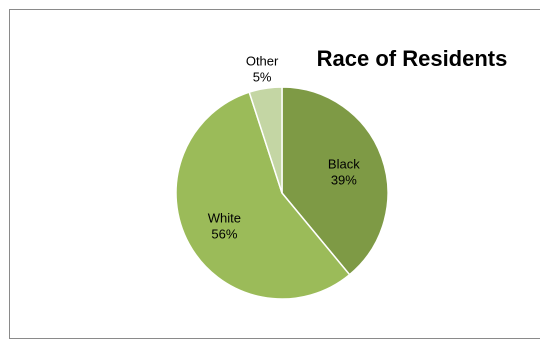 Image resolution: width=540 pixels, height=339 pixels. What do you see at coordinates (344, 180) in the screenshot?
I see `slice-value-label: 39%` at bounding box center [344, 180].